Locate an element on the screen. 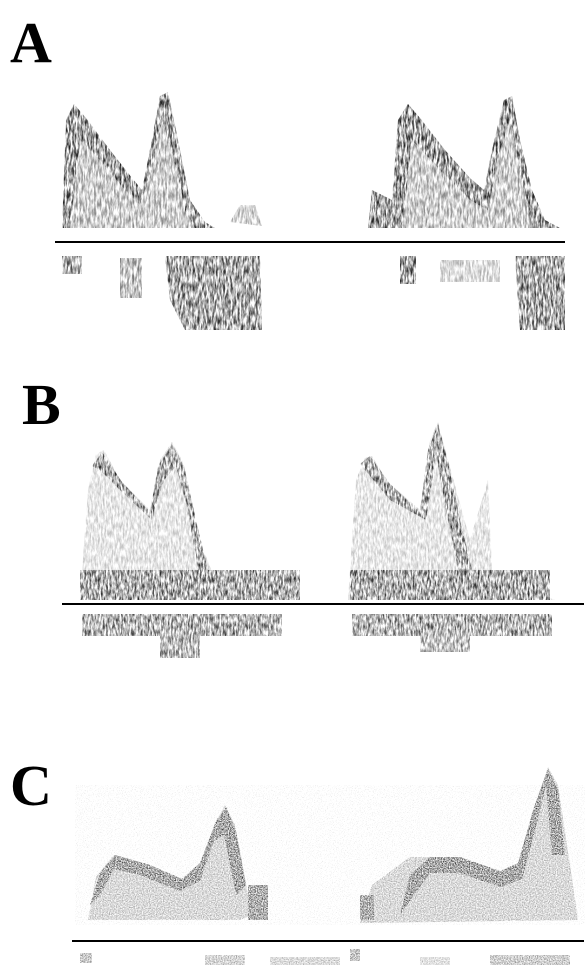 Image resolution: width=587 pixels, height=974 pixels. panel-a-beat1-forward is located at coordinates (162, 160).